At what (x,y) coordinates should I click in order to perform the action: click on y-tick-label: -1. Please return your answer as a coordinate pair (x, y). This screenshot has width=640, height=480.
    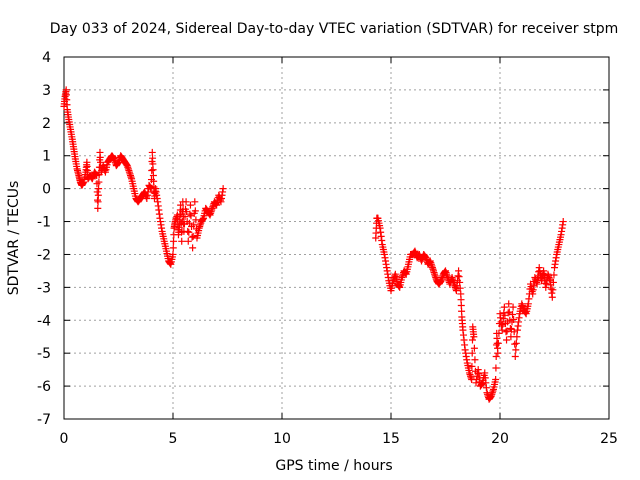
    Looking at the image, I should click on (44, 223).